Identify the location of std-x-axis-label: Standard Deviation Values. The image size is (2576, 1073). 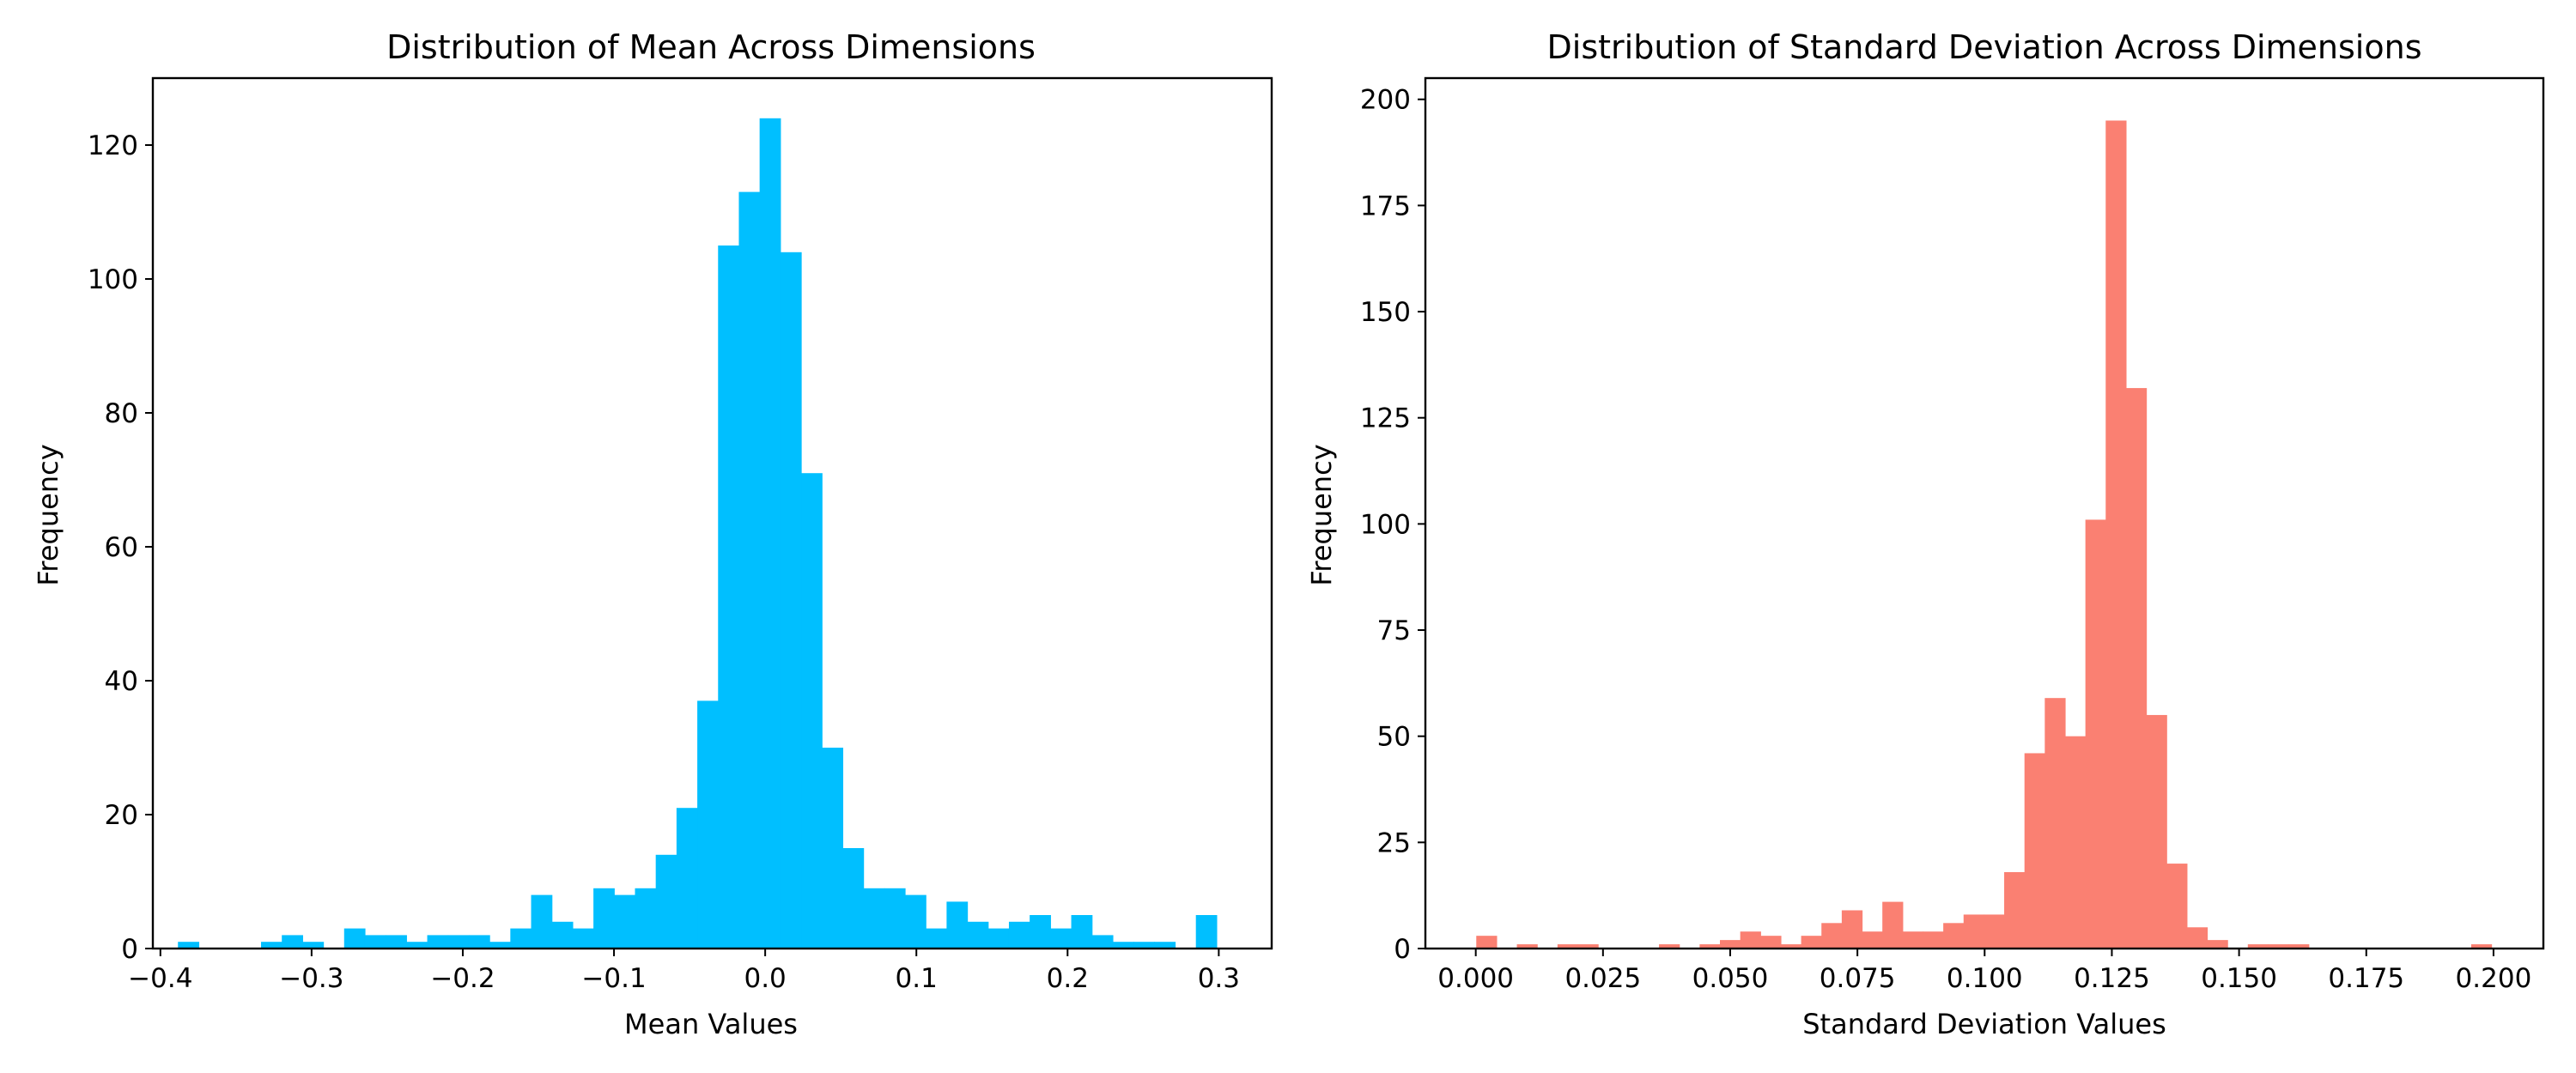
(1984, 1024).